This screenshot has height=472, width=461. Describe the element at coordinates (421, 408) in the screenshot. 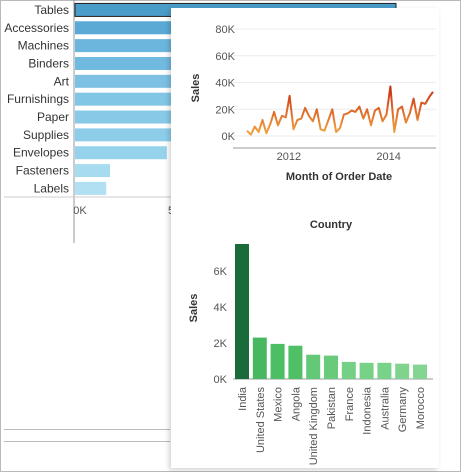

I see `category-label: Morocco` at that location.